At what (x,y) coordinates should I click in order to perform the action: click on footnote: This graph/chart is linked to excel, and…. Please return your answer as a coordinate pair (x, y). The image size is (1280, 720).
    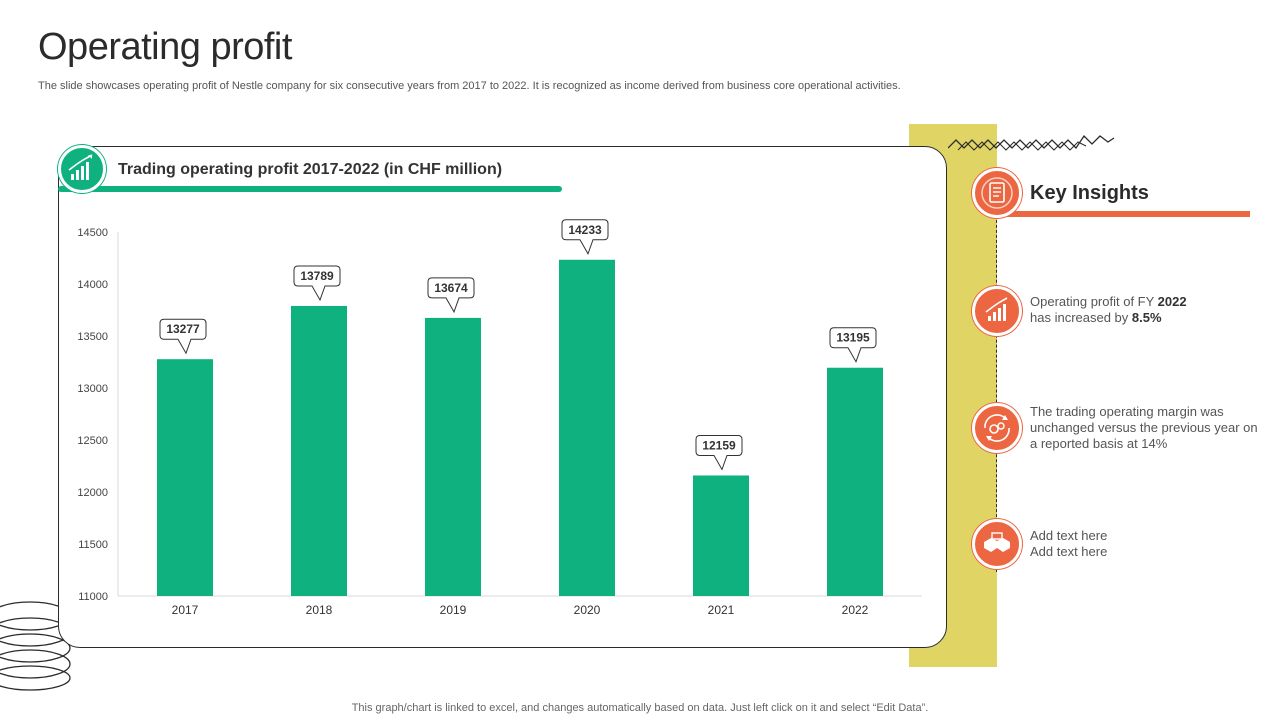
    Looking at the image, I should click on (640, 708).